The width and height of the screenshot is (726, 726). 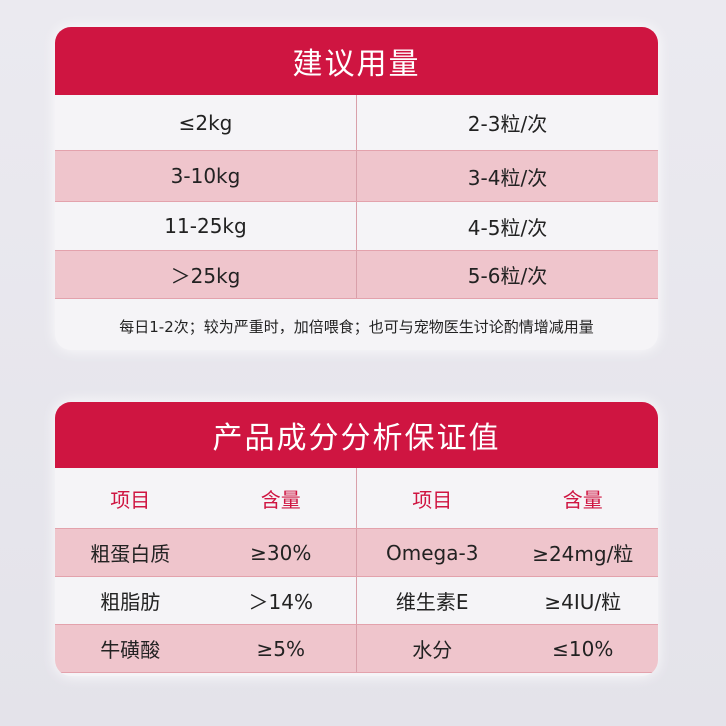 What do you see at coordinates (280, 602) in the screenshot?
I see `analysis-cell: ＞14%` at bounding box center [280, 602].